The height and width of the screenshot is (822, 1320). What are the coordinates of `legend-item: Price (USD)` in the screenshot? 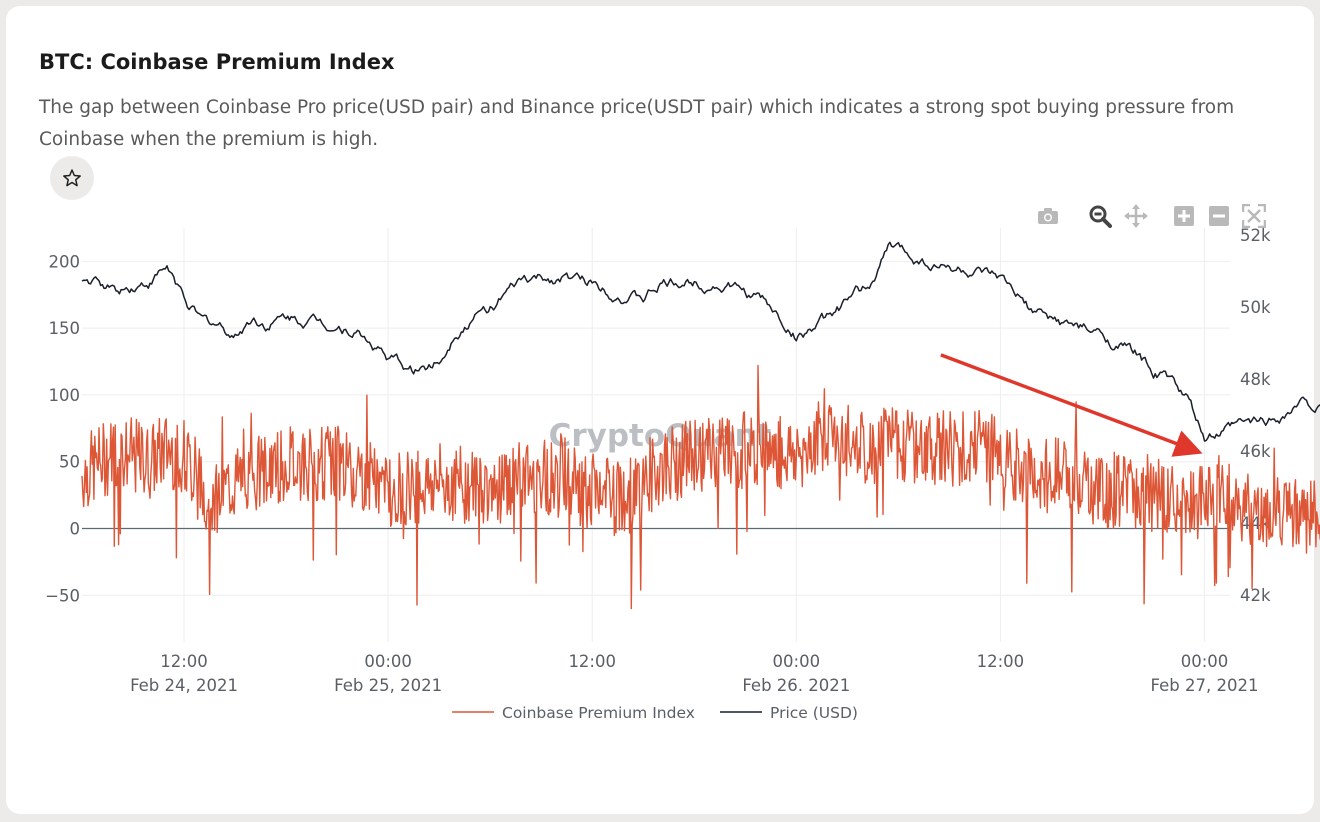 It's located at (789, 713).